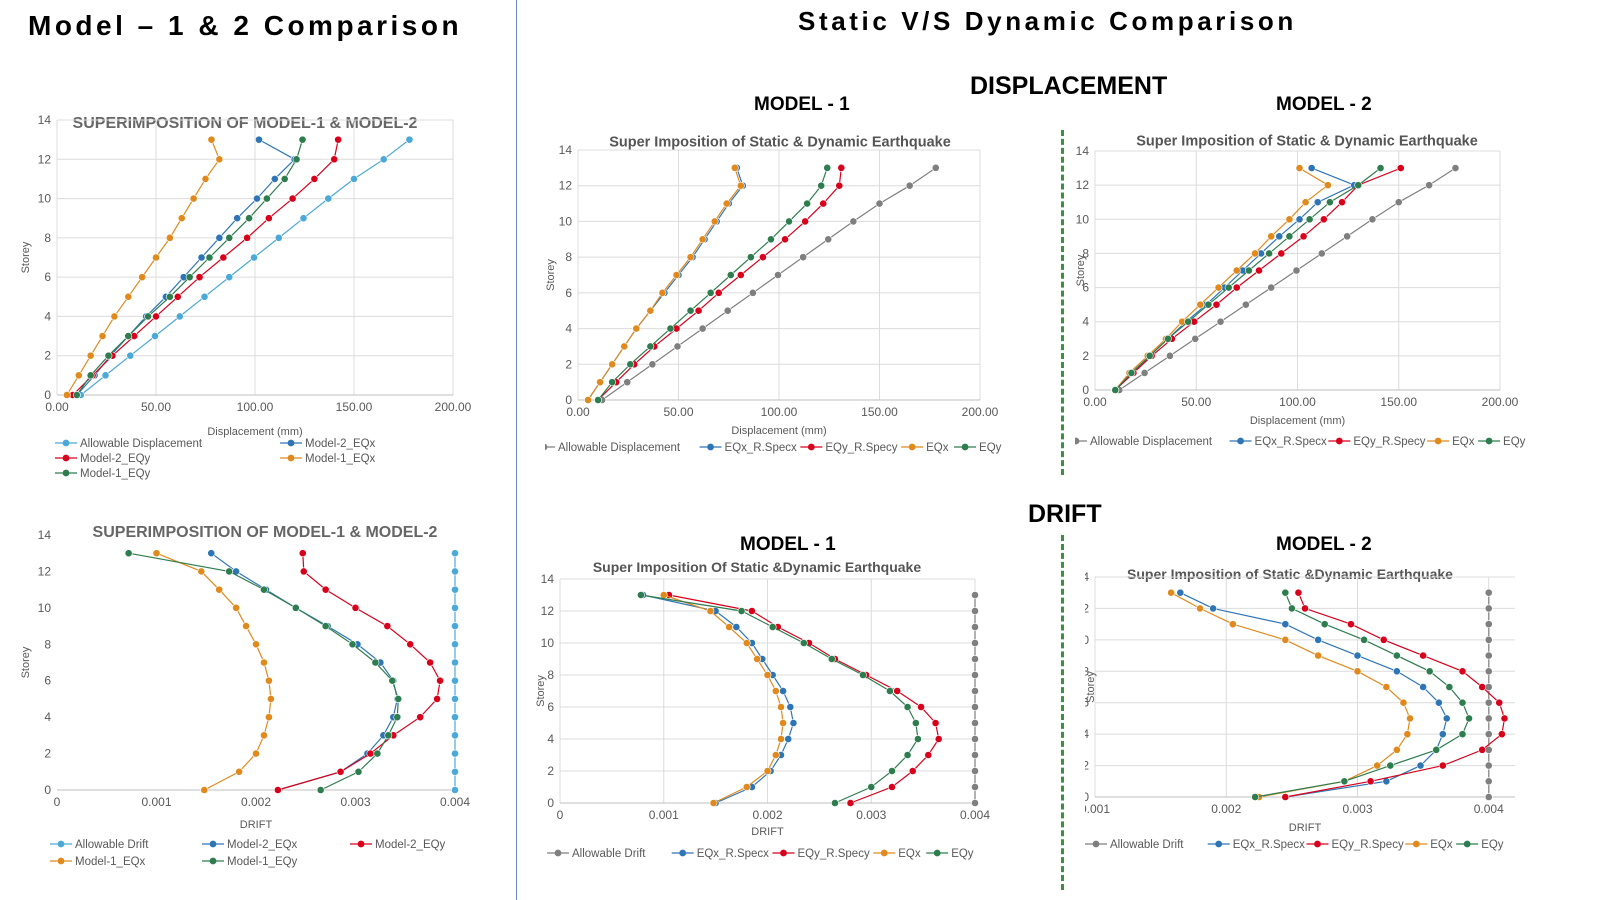 This screenshot has width=1600, height=900. Describe the element at coordinates (566, 150) in the screenshot. I see `y-tick-label: 14` at that location.